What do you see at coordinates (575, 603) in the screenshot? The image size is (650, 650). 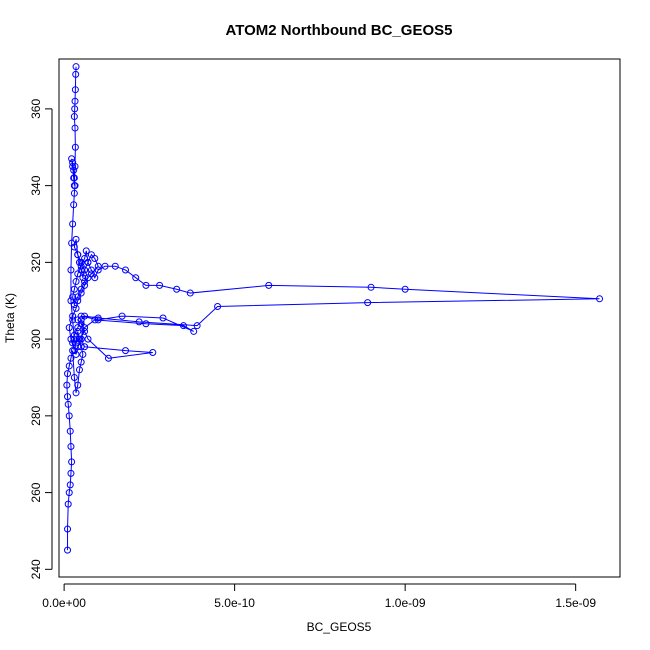 I see `x-tick-label: 1.5e-09` at bounding box center [575, 603].